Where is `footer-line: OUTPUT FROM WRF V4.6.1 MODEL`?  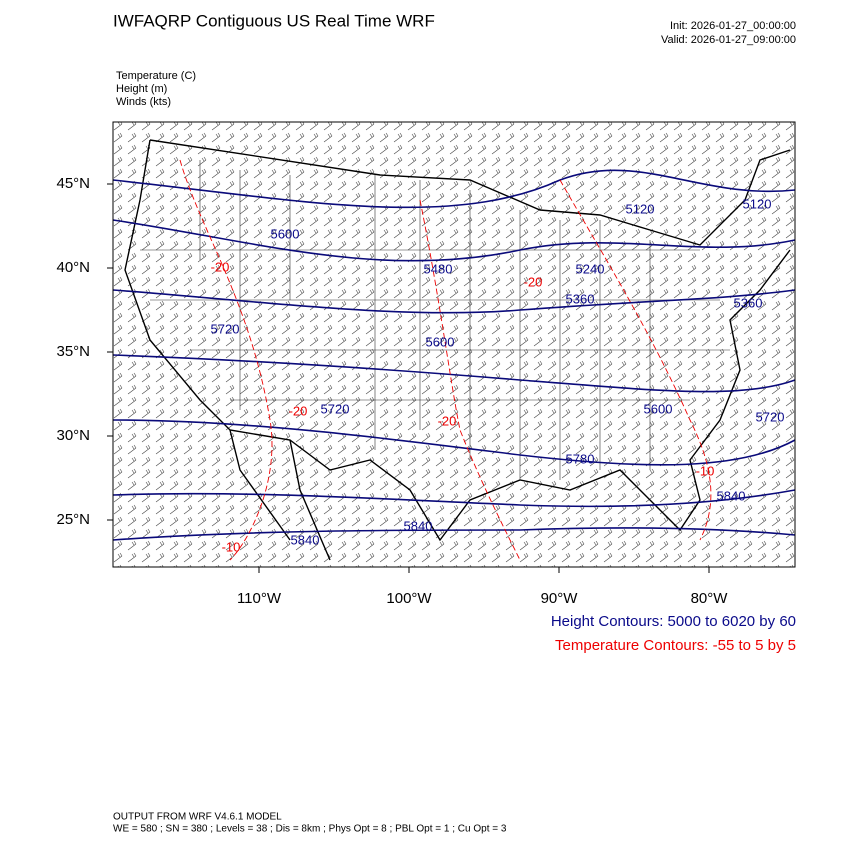 footer-line: OUTPUT FROM WRF V4.6.1 MODEL is located at coordinates (197, 817).